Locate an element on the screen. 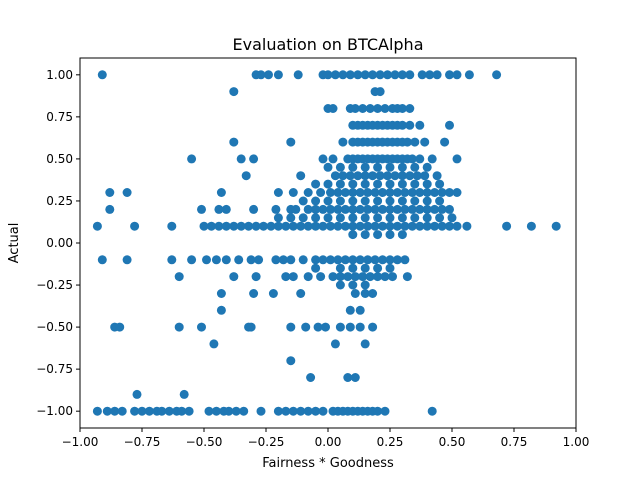 This screenshot has width=640, height=480. x-axis: −1.00 −0.75 −0.50 −0.25 0.00 0.25 0.50 0.75 1.00 is located at coordinates (325, 438).